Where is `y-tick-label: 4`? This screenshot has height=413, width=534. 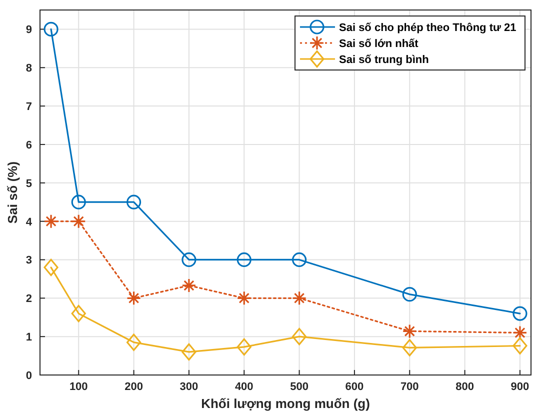 y-tick-label: 4 is located at coordinates (29, 222).